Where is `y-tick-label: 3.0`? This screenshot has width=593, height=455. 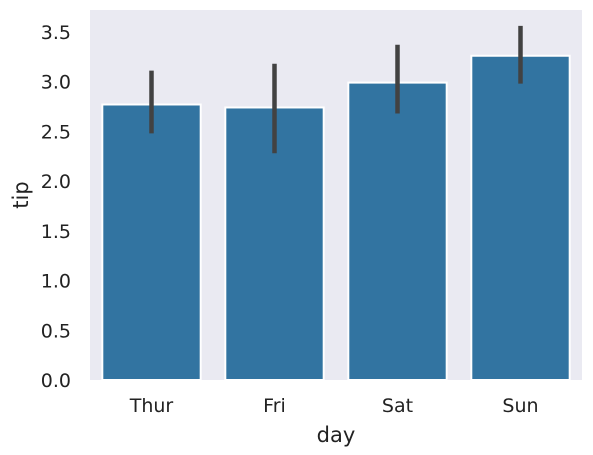 y-tick-label: 3.0 is located at coordinates (56, 83).